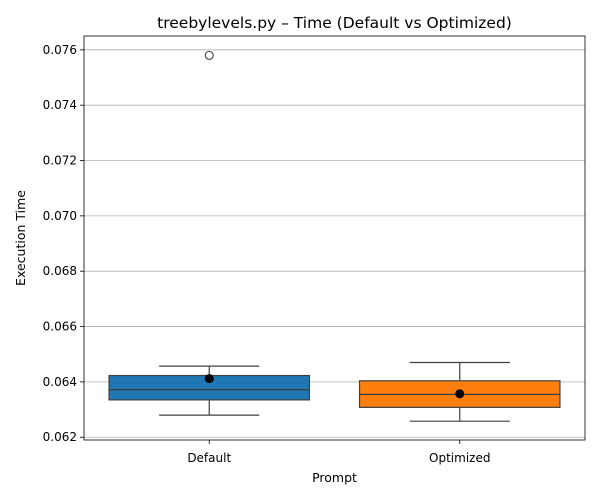 The height and width of the screenshot is (500, 600). What do you see at coordinates (209, 55) in the screenshot?
I see `outlier-point` at bounding box center [209, 55].